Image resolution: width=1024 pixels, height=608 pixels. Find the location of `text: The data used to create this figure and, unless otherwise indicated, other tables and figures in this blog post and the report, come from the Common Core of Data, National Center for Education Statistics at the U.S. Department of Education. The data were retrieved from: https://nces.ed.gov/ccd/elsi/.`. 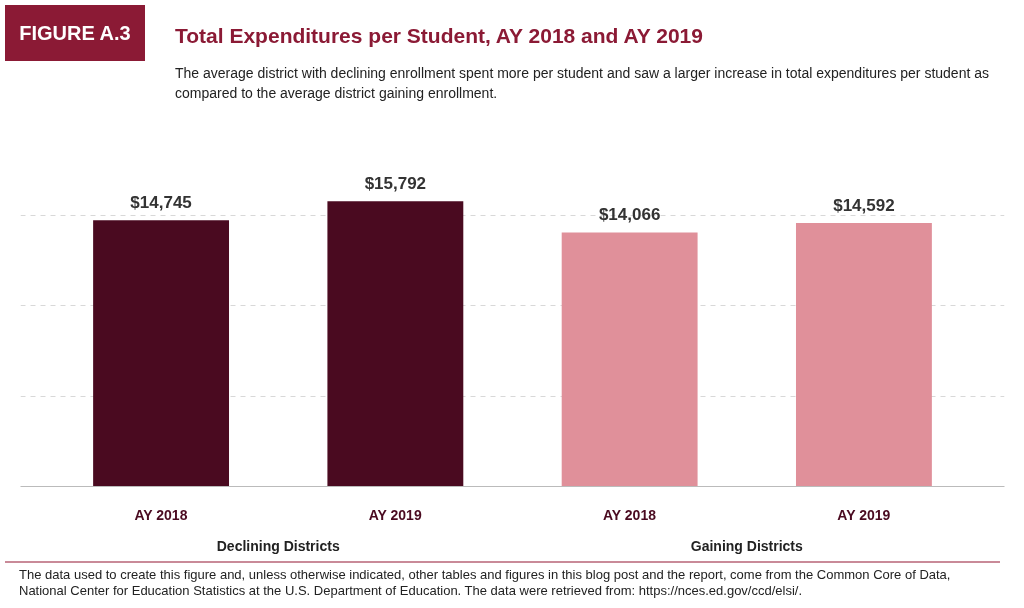

text: The data used to create this figure and, unless otherwise indicated, other tables and figures in this blog post and the report, come from the Common Core of Data, National Center for Education Statistics at the U.S. Department of Education. The data were retrieved from: https://nces.ed.gov/ccd/elsi/. is located at coordinates (502, 580).